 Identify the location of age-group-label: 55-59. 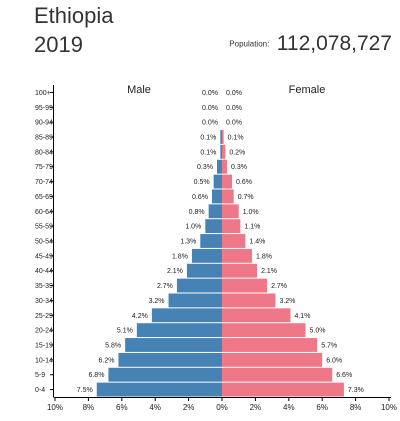
(44, 227).